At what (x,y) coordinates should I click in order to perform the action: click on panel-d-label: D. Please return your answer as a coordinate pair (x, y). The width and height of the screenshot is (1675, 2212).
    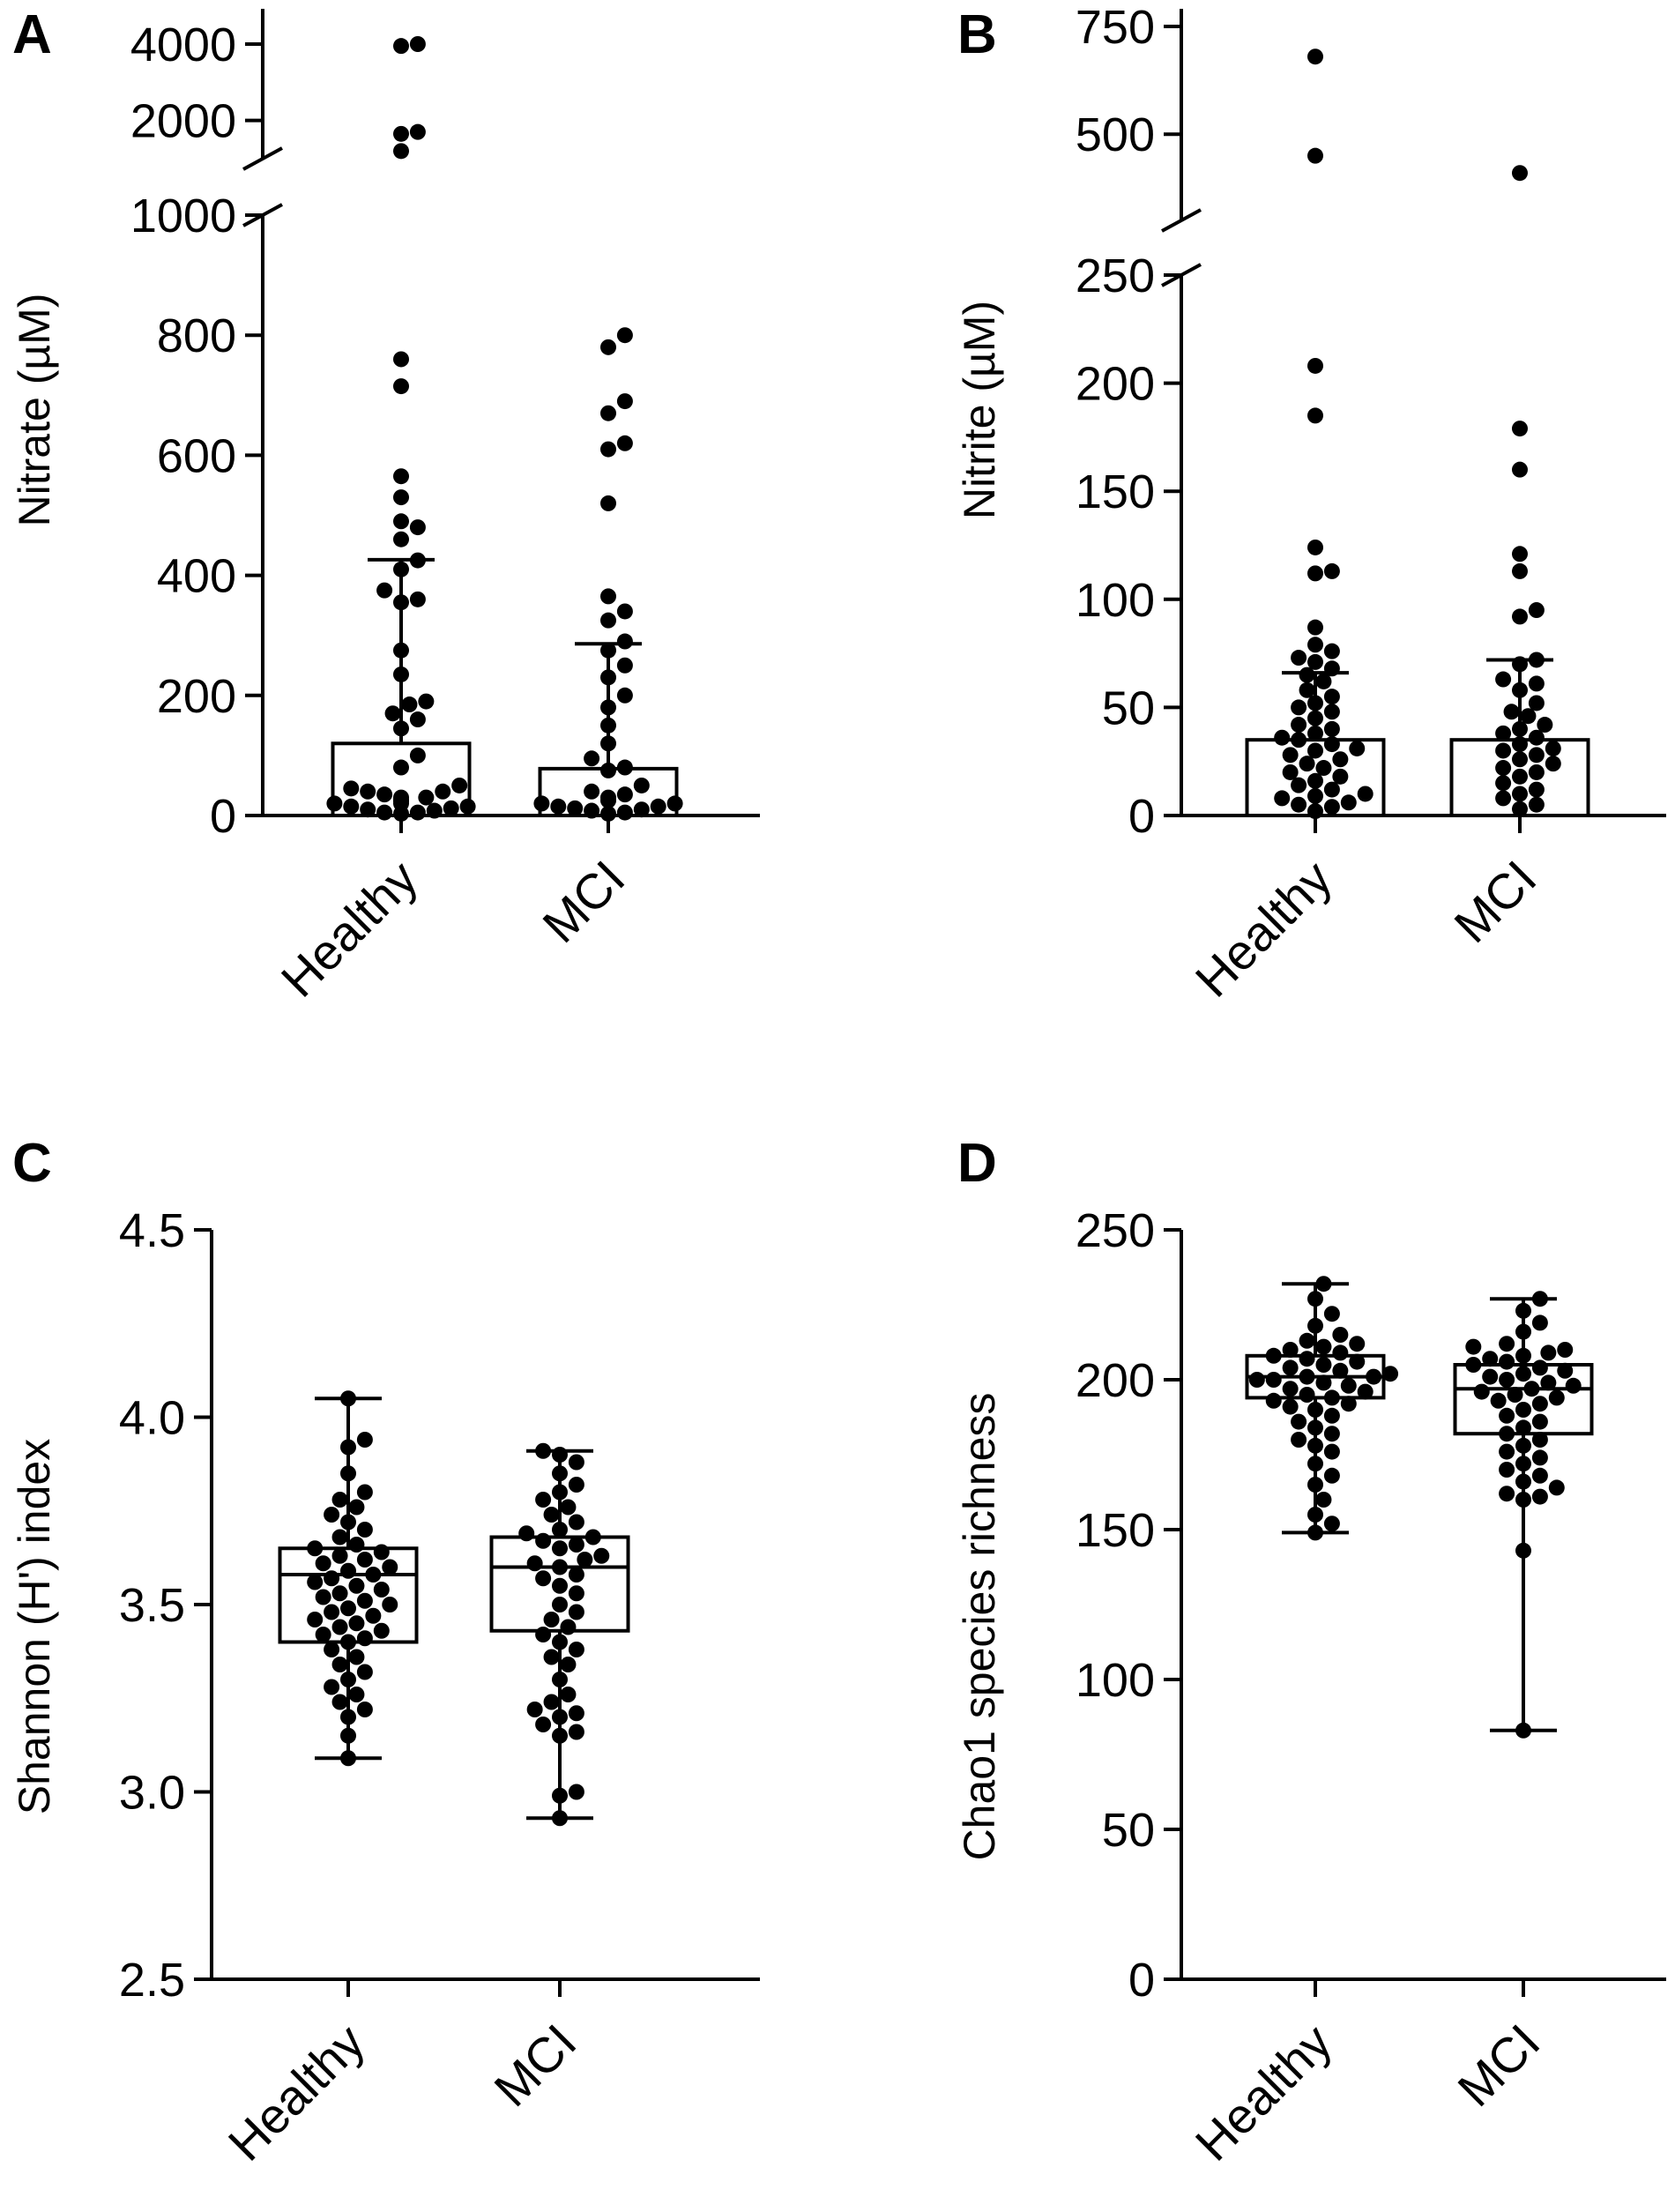
    Looking at the image, I should click on (977, 1163).